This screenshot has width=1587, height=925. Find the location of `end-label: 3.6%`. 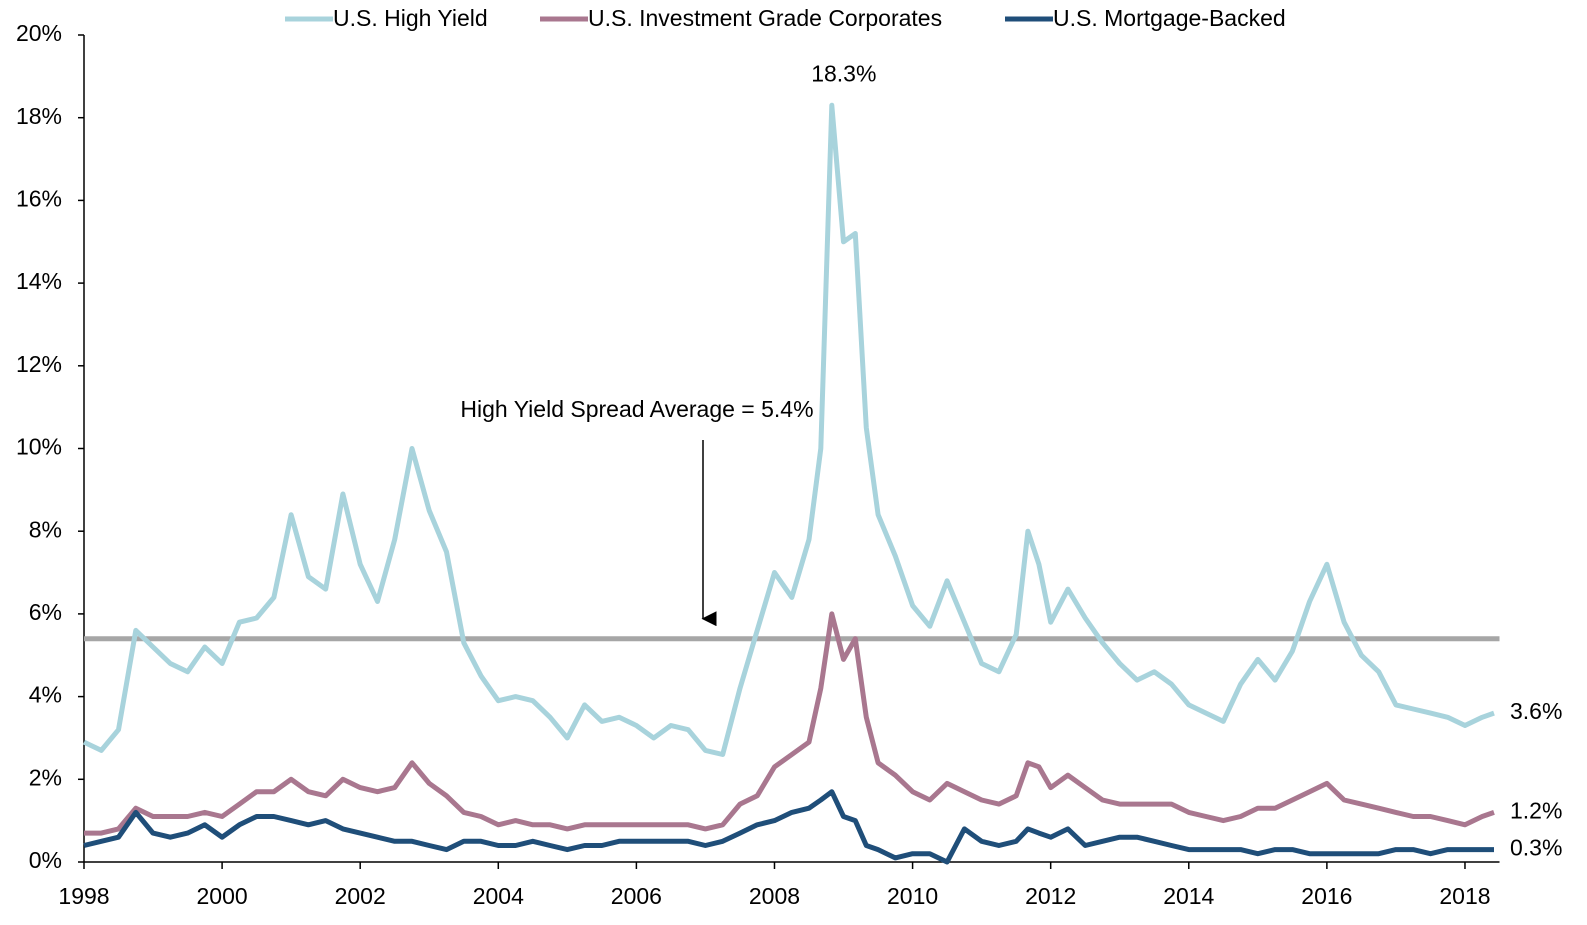

end-label: 3.6% is located at coordinates (1536, 711).